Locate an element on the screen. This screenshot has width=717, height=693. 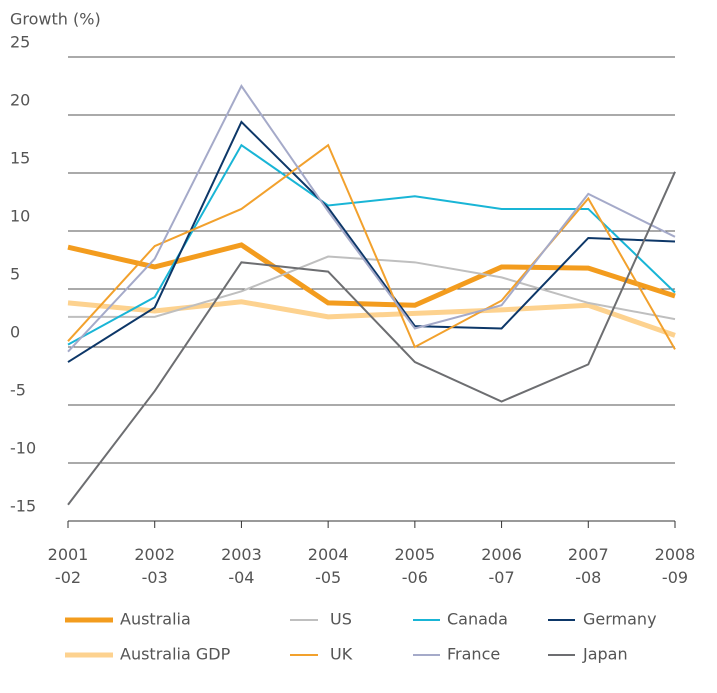
legend-label: UK is located at coordinates (341, 654).